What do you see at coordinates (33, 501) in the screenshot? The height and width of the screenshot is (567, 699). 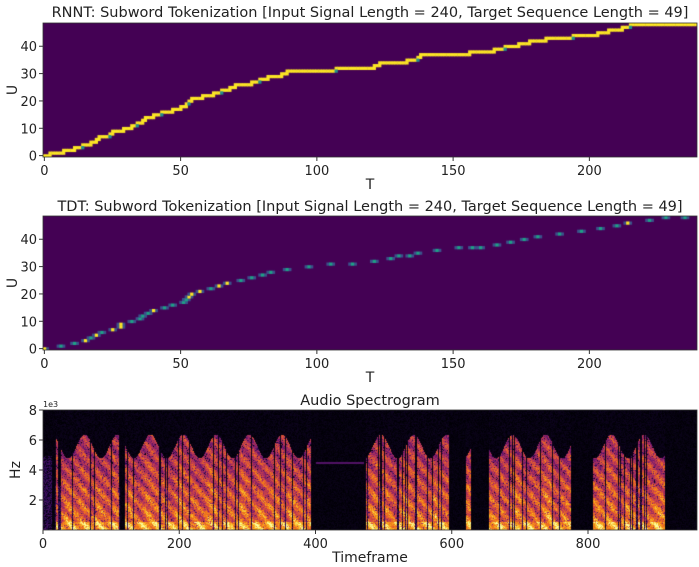 I see `y-tick-label: 2` at bounding box center [33, 501].